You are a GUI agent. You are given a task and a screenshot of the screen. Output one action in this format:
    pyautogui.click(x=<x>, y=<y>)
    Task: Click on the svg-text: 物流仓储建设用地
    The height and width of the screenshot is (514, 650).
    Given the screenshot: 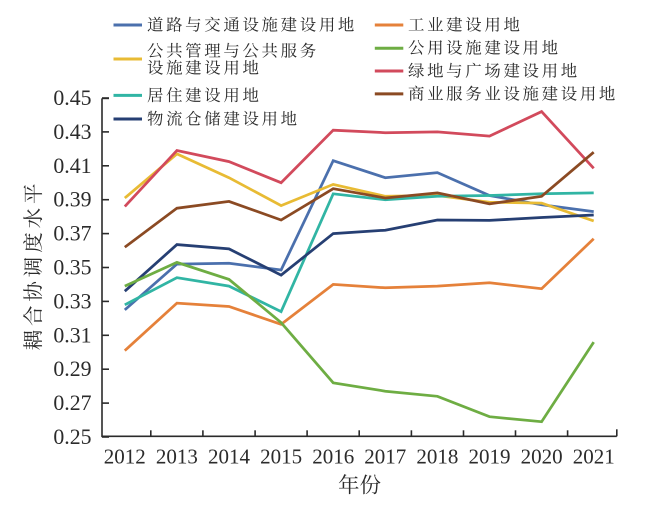 What is the action you would take?
    pyautogui.click(x=223, y=118)
    